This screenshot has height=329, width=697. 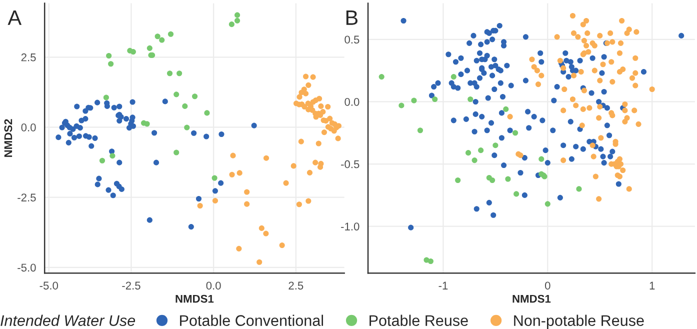 I want to click on y-tick-label: -1.0, so click(x=350, y=226).